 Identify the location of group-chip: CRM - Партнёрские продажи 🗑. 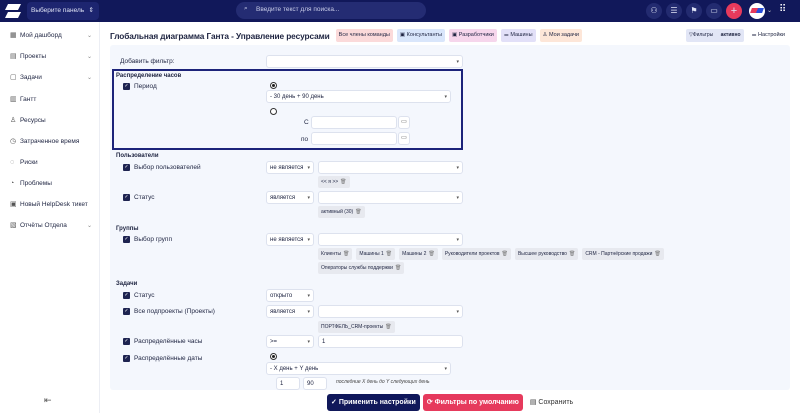
(623, 254).